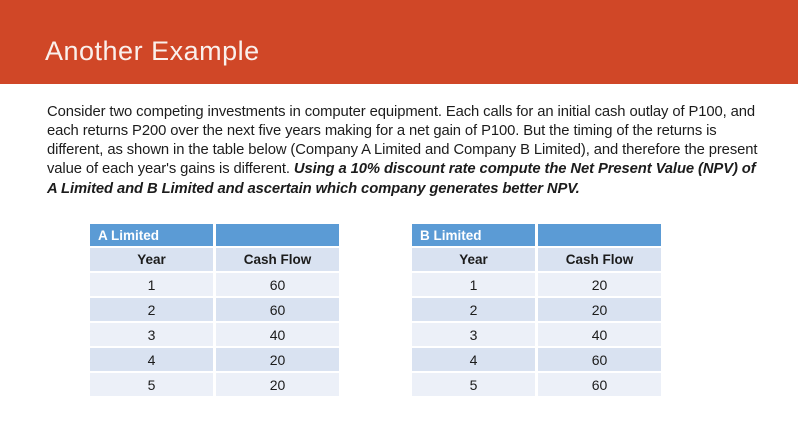 This screenshot has height=445, width=798. I want to click on table-row: 4 60, so click(536, 359).